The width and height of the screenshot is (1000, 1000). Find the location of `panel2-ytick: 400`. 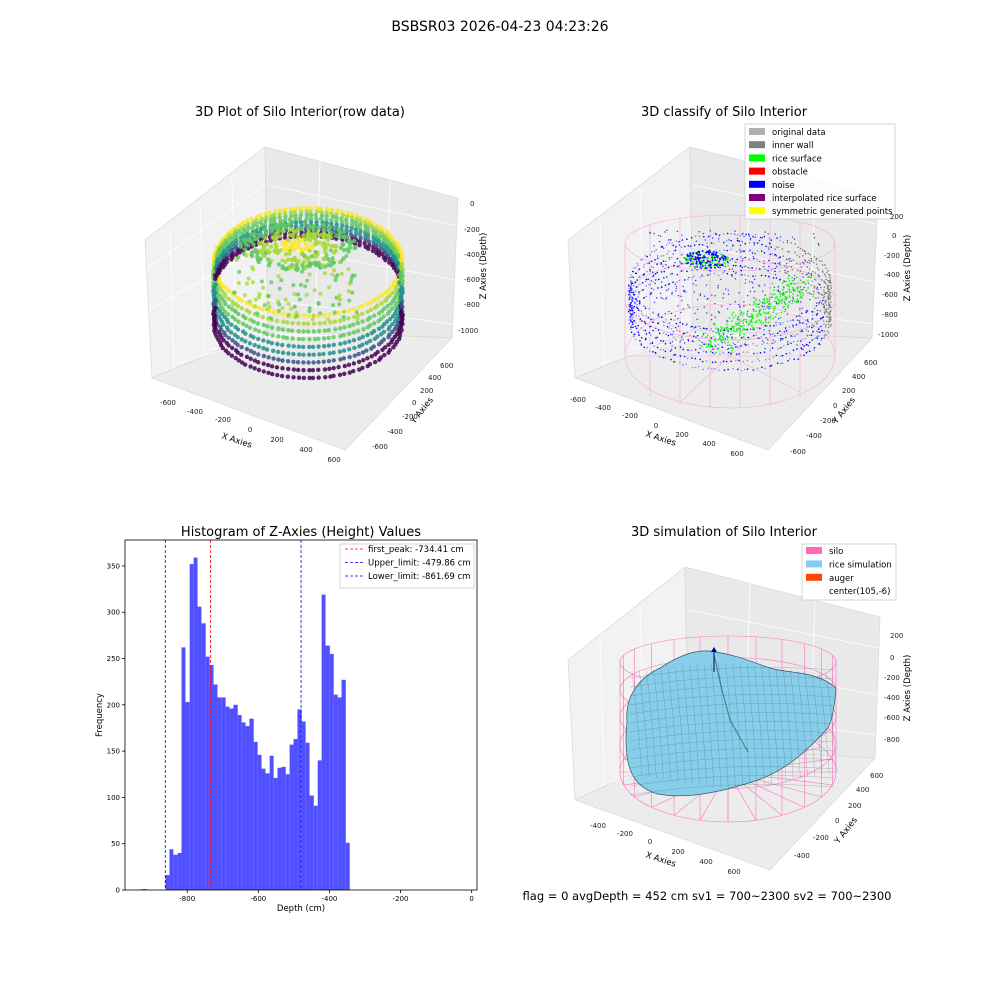

panel2-ytick: 400 is located at coordinates (858, 377).